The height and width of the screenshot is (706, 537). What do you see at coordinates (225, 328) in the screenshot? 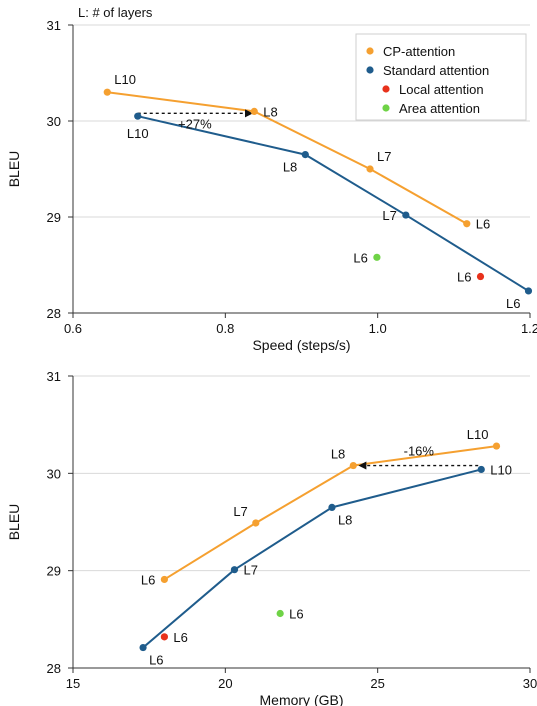
I see `x-tick-label: 0.8` at bounding box center [225, 328].